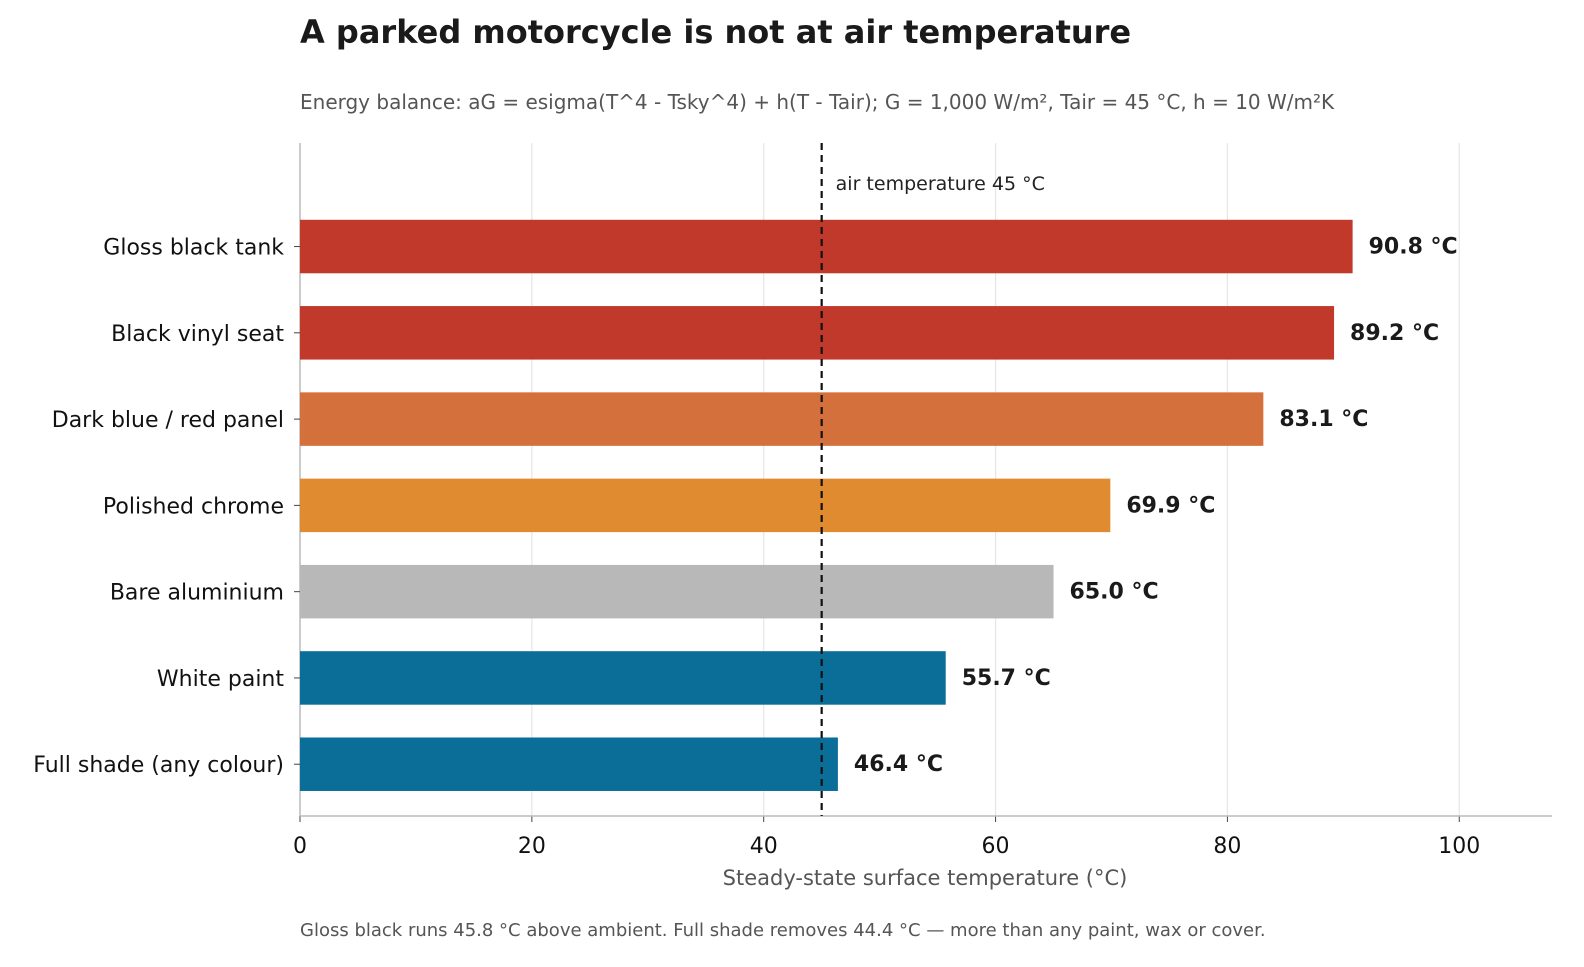 The width and height of the screenshot is (1584, 967). I want to click on y-tick-label-6: Full shade (any colour), so click(158, 765).